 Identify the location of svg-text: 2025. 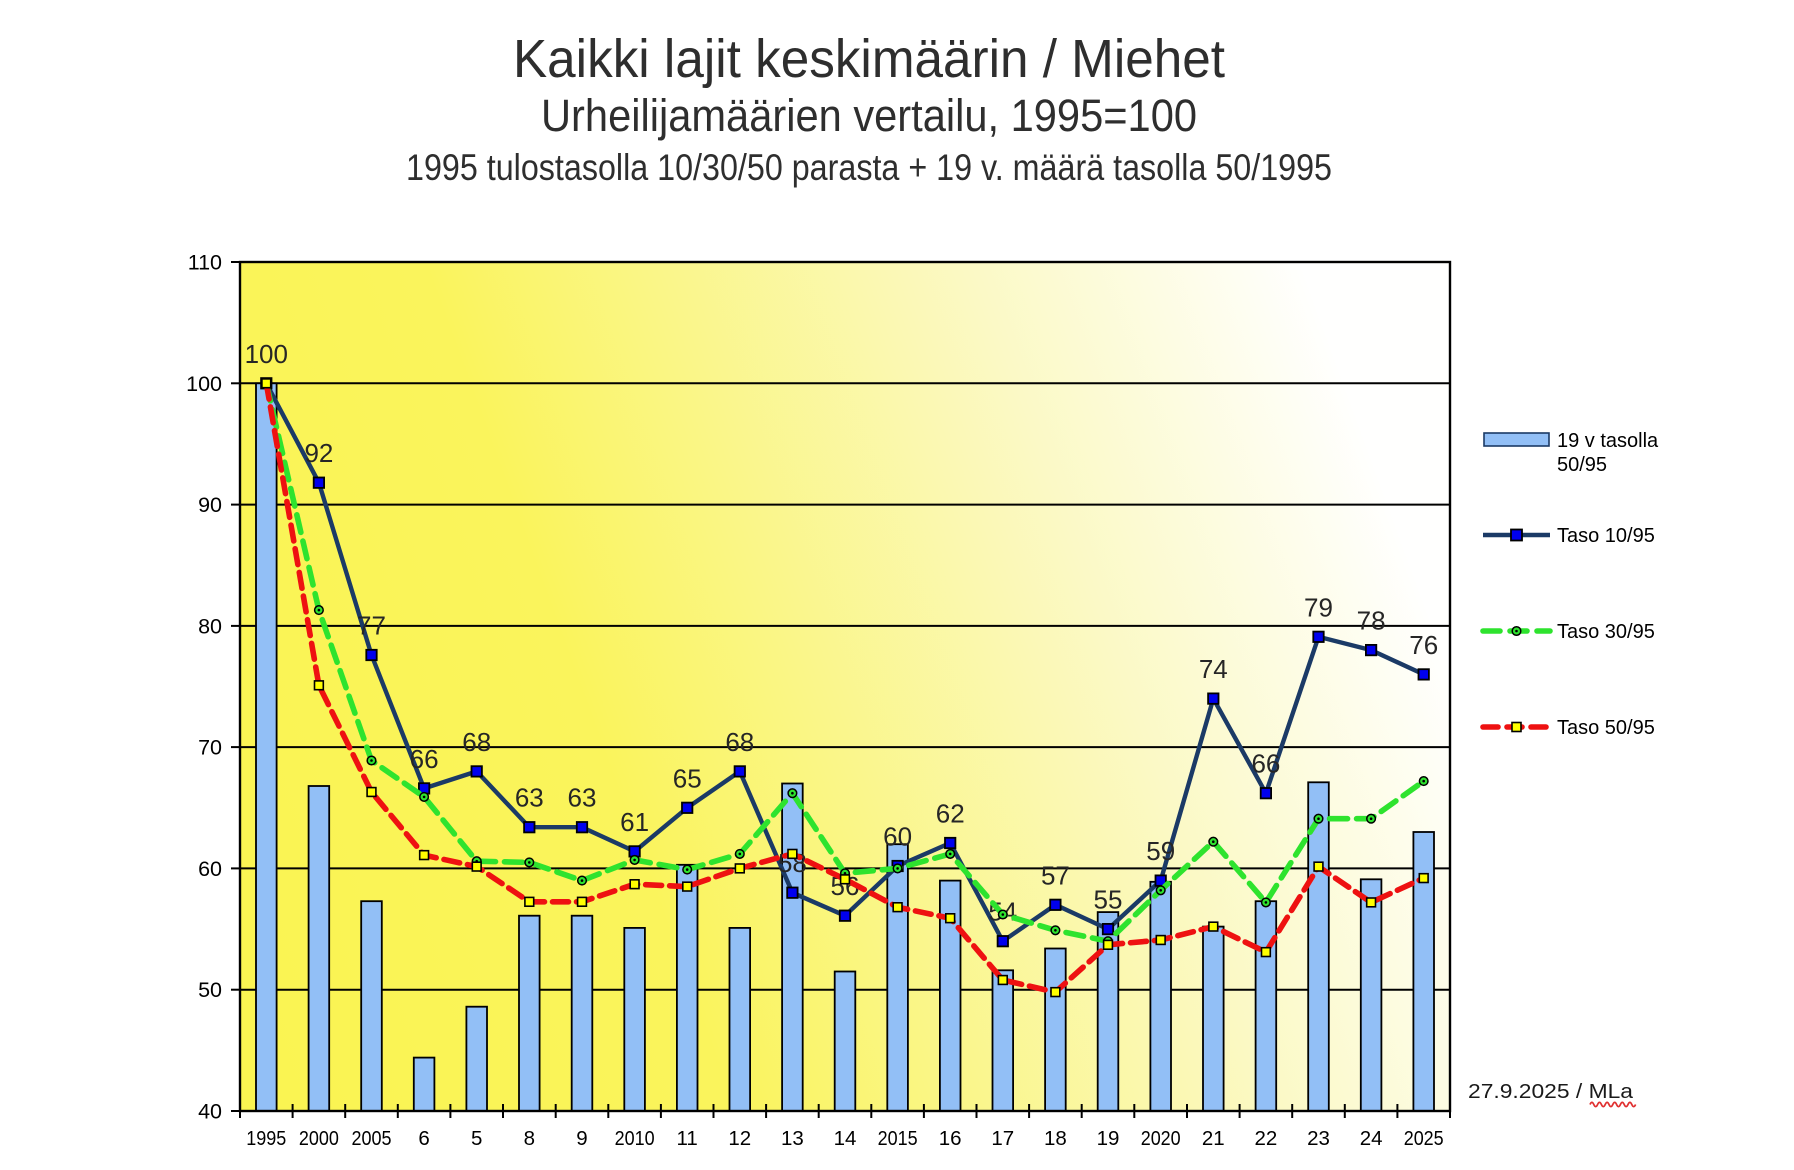
(1424, 1138).